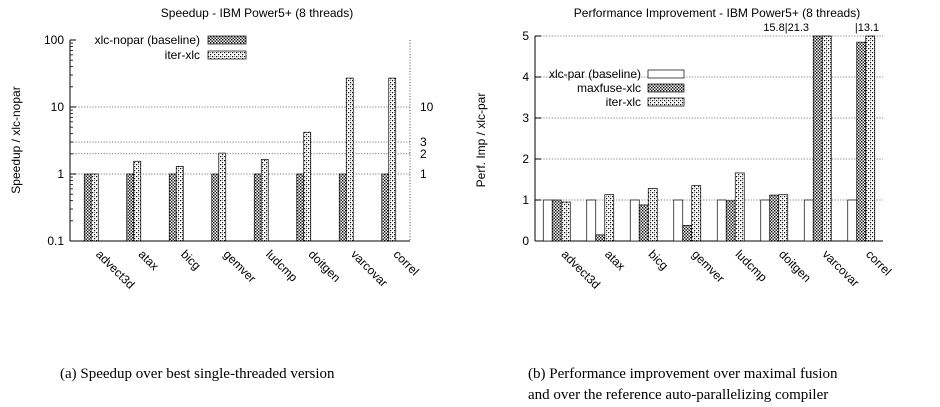 The width and height of the screenshot is (940, 407). What do you see at coordinates (786, 28) in the screenshot?
I see `chart-b-annotation: 15.8|21.3` at bounding box center [786, 28].